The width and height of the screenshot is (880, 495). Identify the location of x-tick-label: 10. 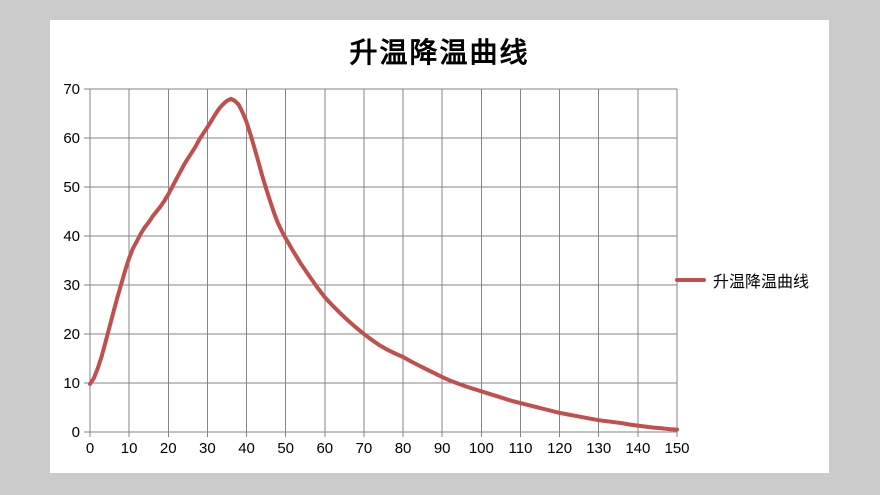
(129, 448).